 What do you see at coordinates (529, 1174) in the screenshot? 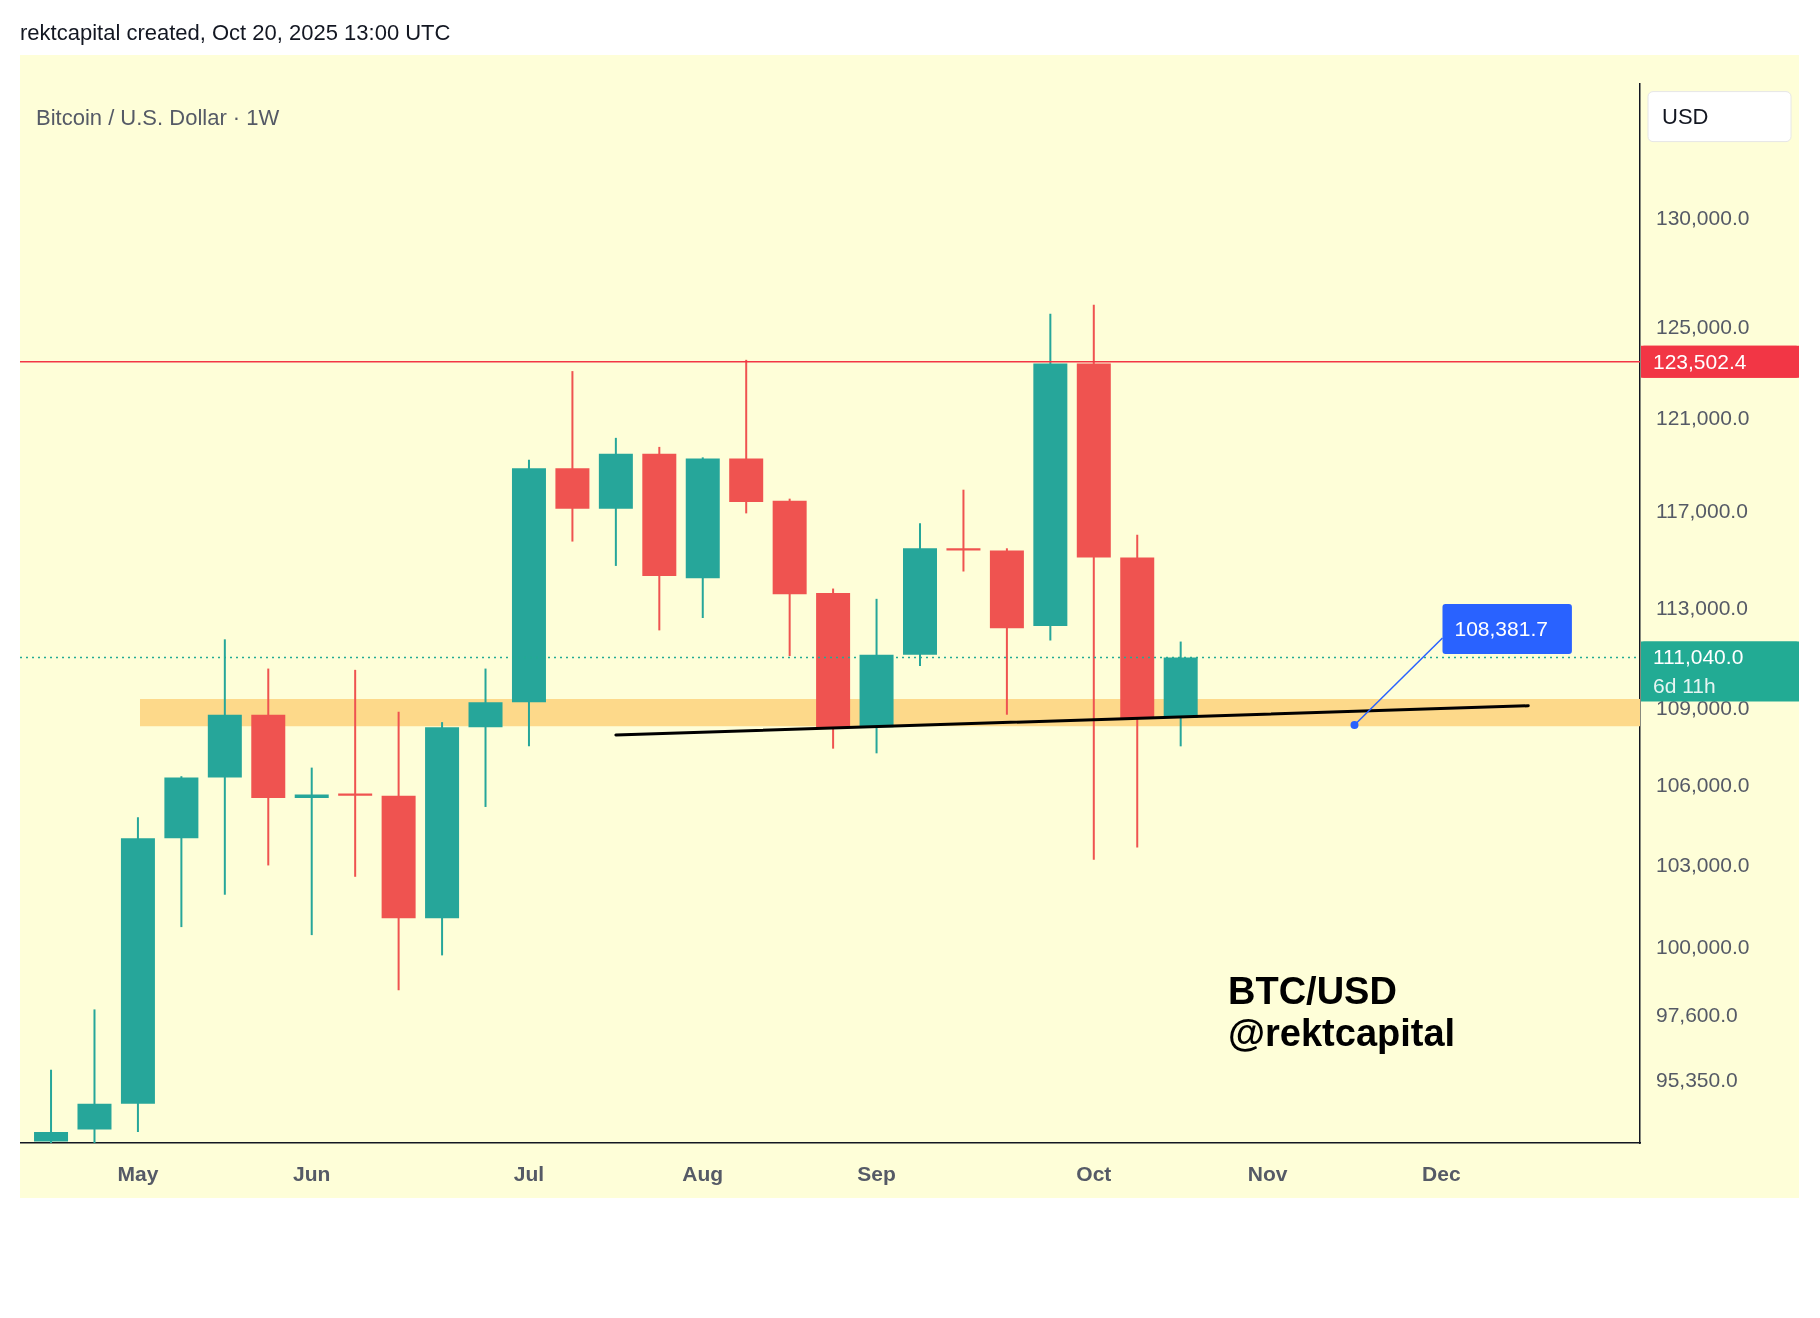
I see `x-tick-label: Jul` at bounding box center [529, 1174].